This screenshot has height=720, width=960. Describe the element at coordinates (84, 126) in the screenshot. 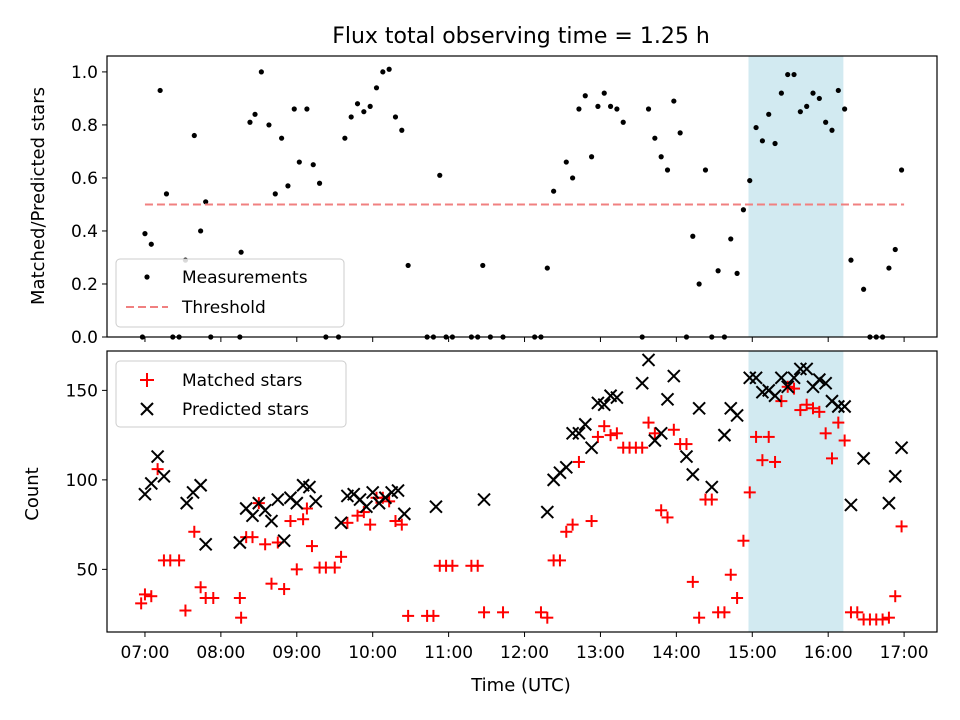

I see `y-tick-label: 0.8` at that location.